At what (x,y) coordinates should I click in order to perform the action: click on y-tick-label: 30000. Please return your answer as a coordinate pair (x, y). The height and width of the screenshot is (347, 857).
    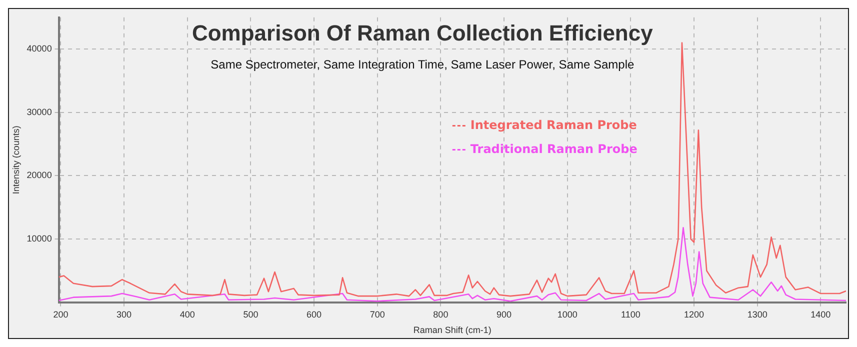
    Looking at the image, I should click on (39, 111).